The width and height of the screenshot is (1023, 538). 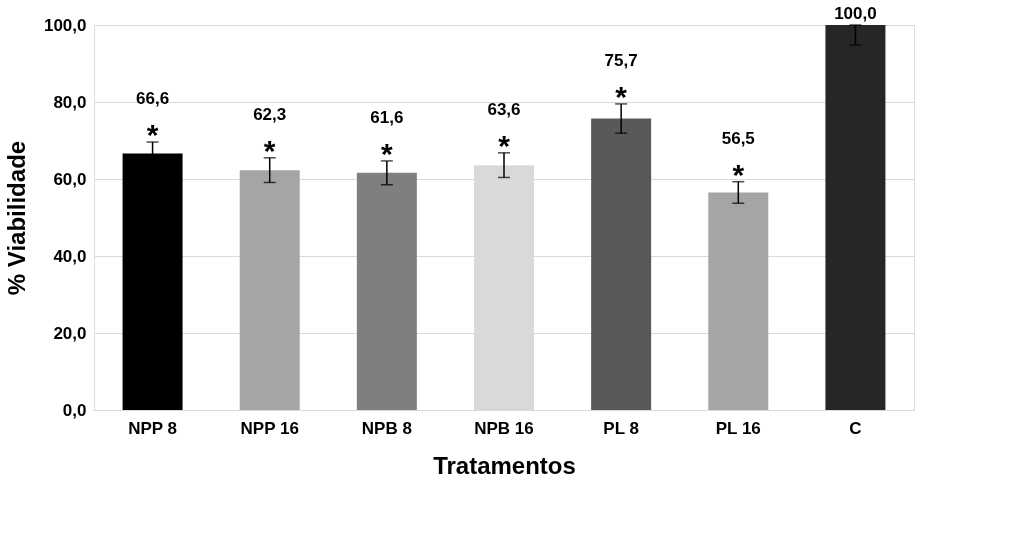 I want to click on x-tick-label: PL 16, so click(x=738, y=428).